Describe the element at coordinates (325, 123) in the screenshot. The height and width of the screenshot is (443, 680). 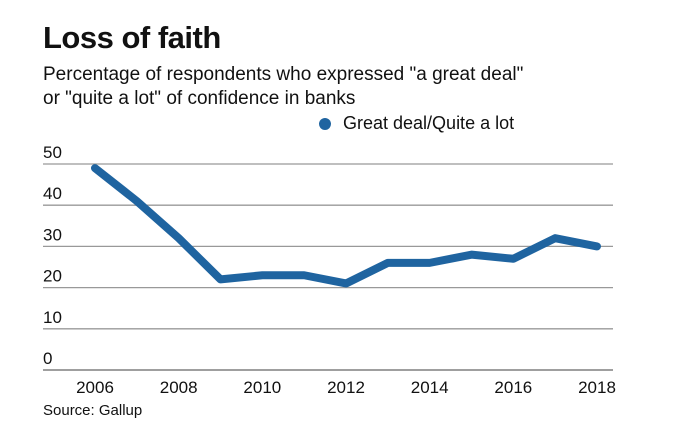
I see `legend-marker-icon` at that location.